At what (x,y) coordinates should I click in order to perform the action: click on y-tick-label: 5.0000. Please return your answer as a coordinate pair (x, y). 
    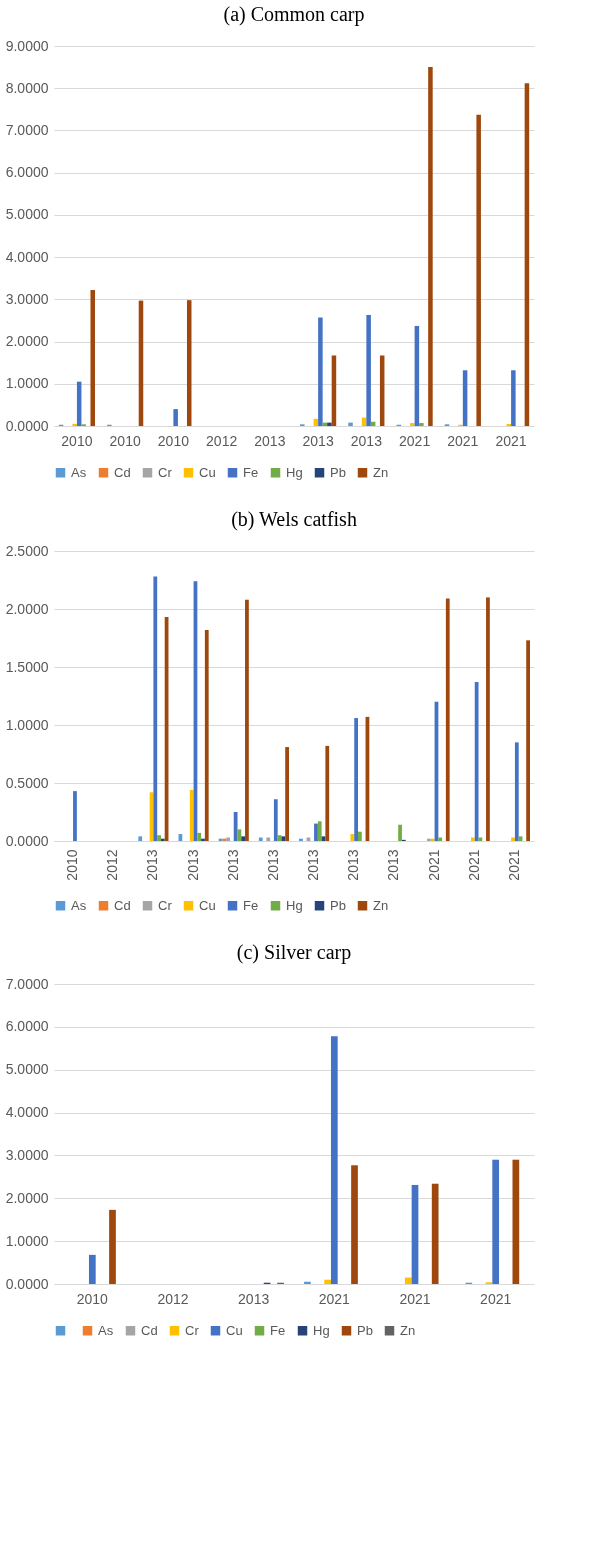
    Looking at the image, I should click on (27, 1069).